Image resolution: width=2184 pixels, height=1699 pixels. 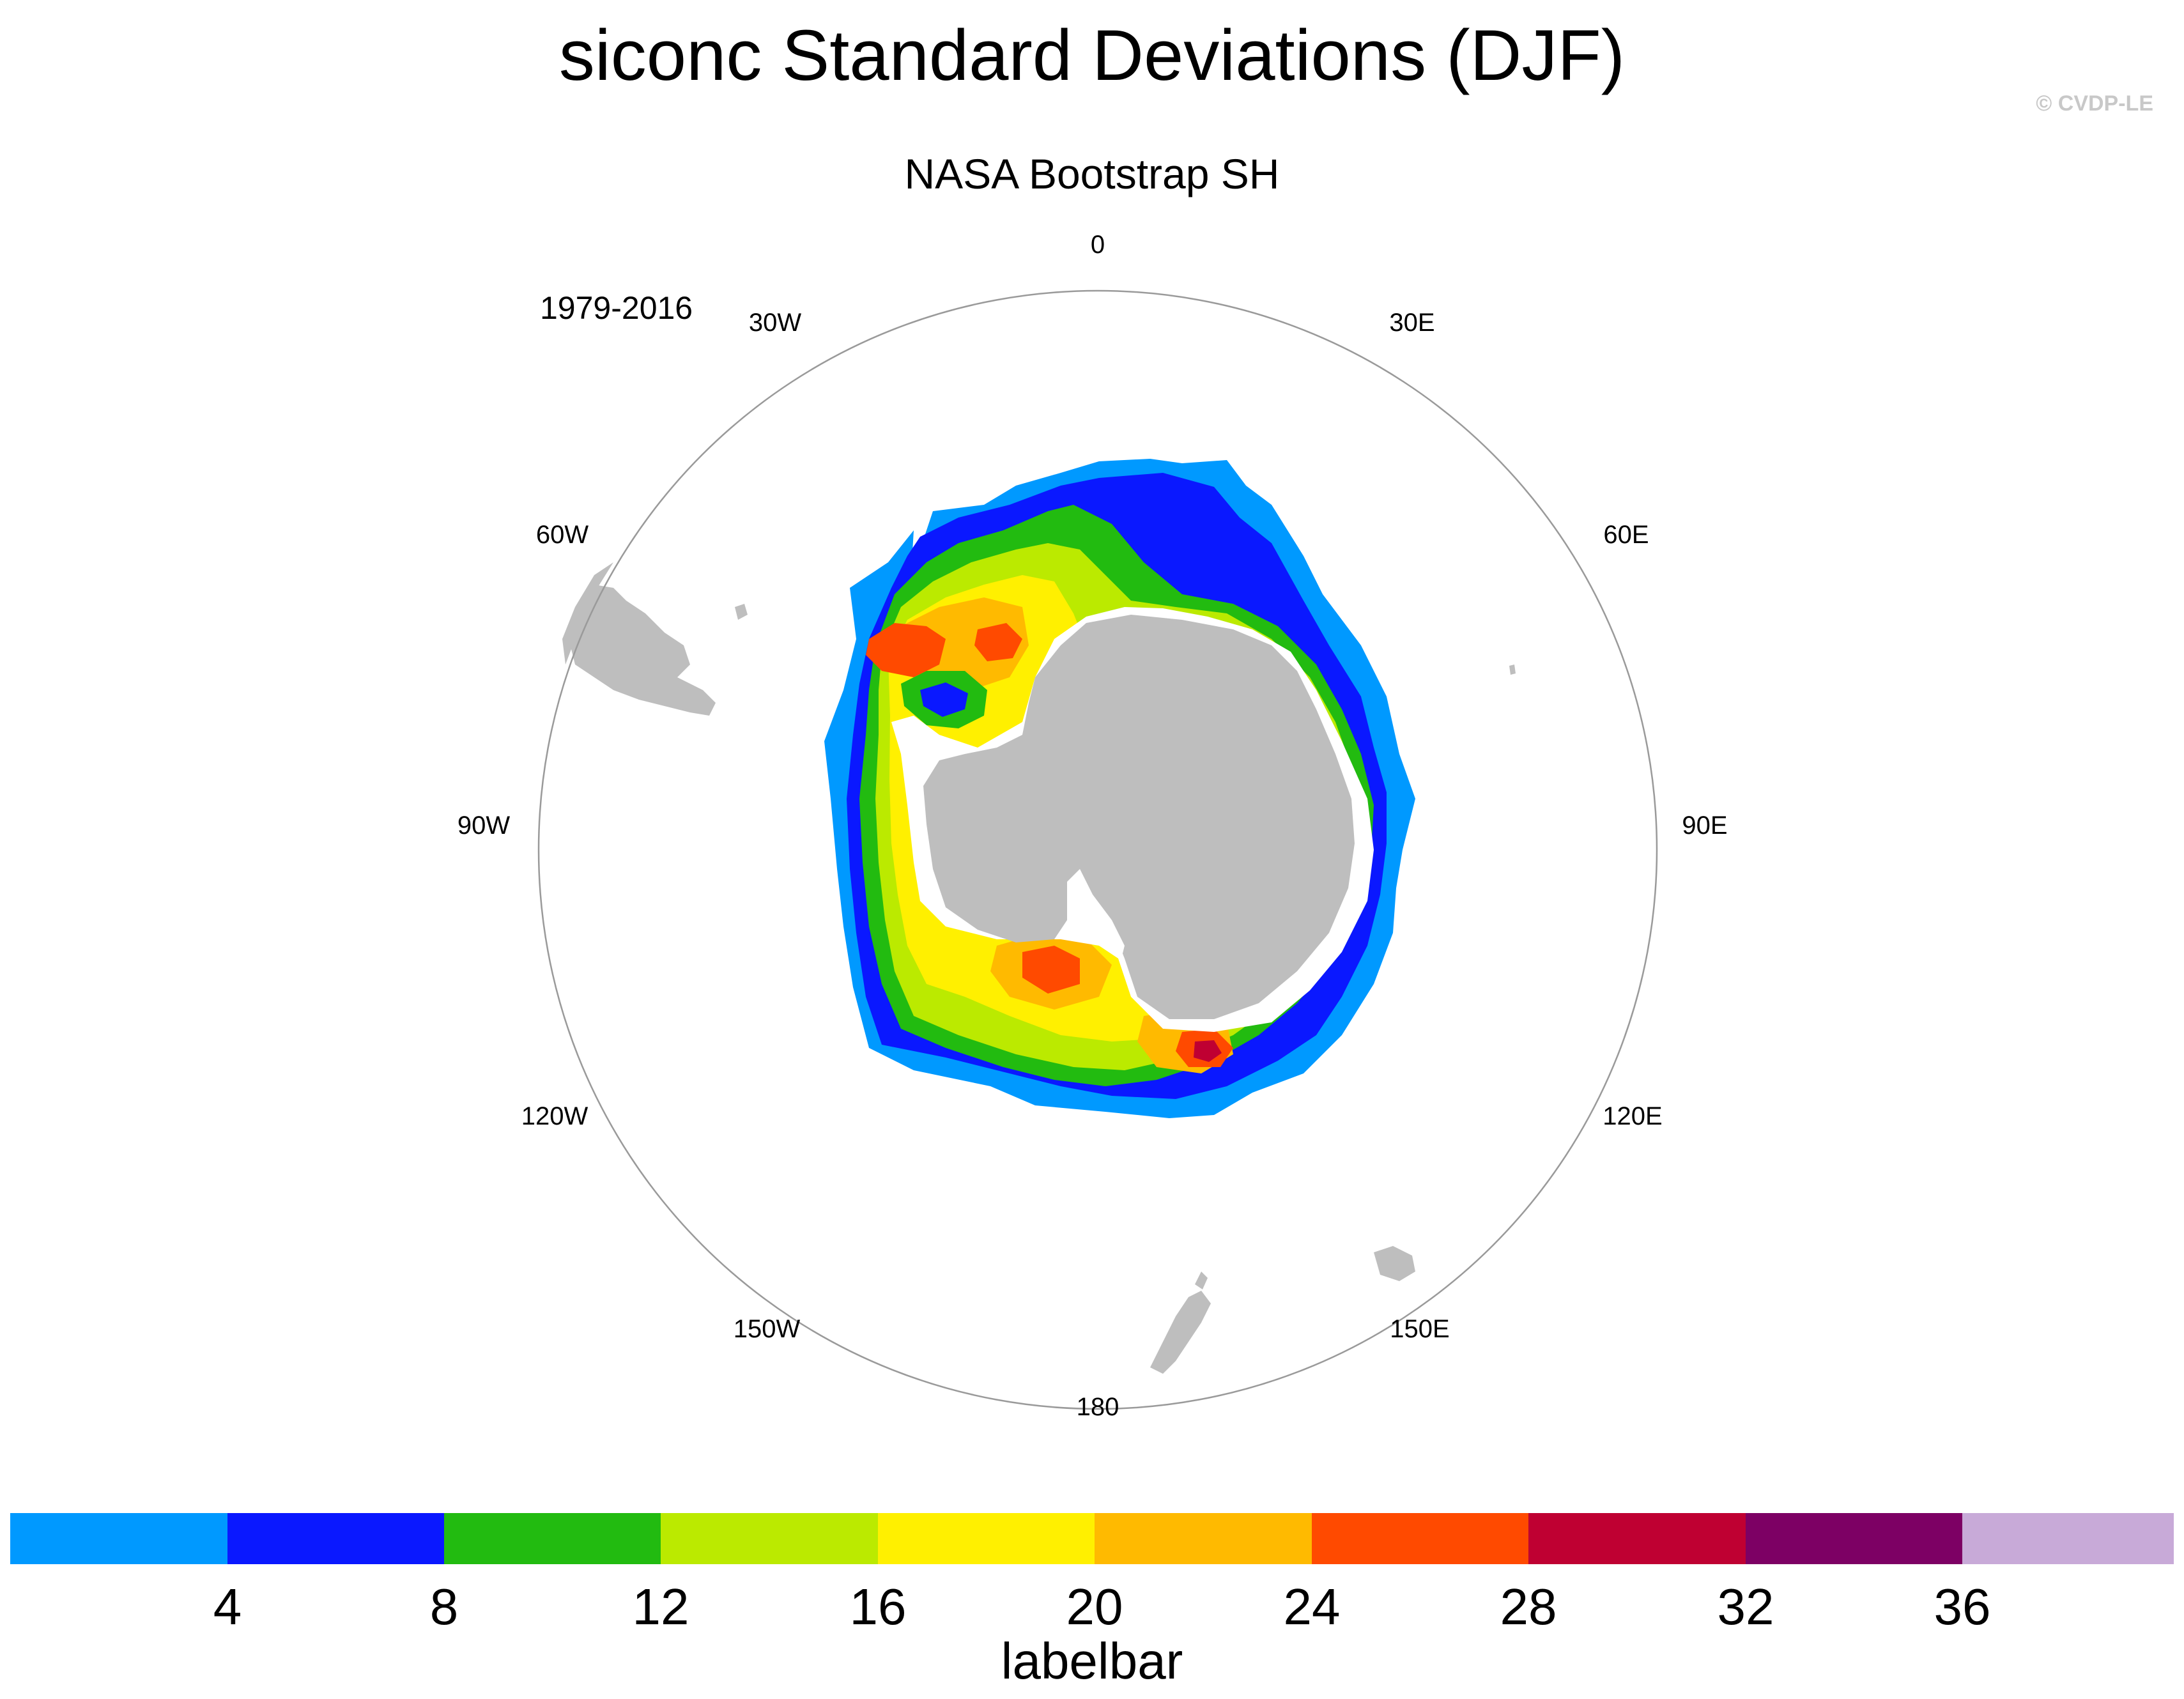 I want to click on labelbar-label: 4, so click(x=227, y=1606).